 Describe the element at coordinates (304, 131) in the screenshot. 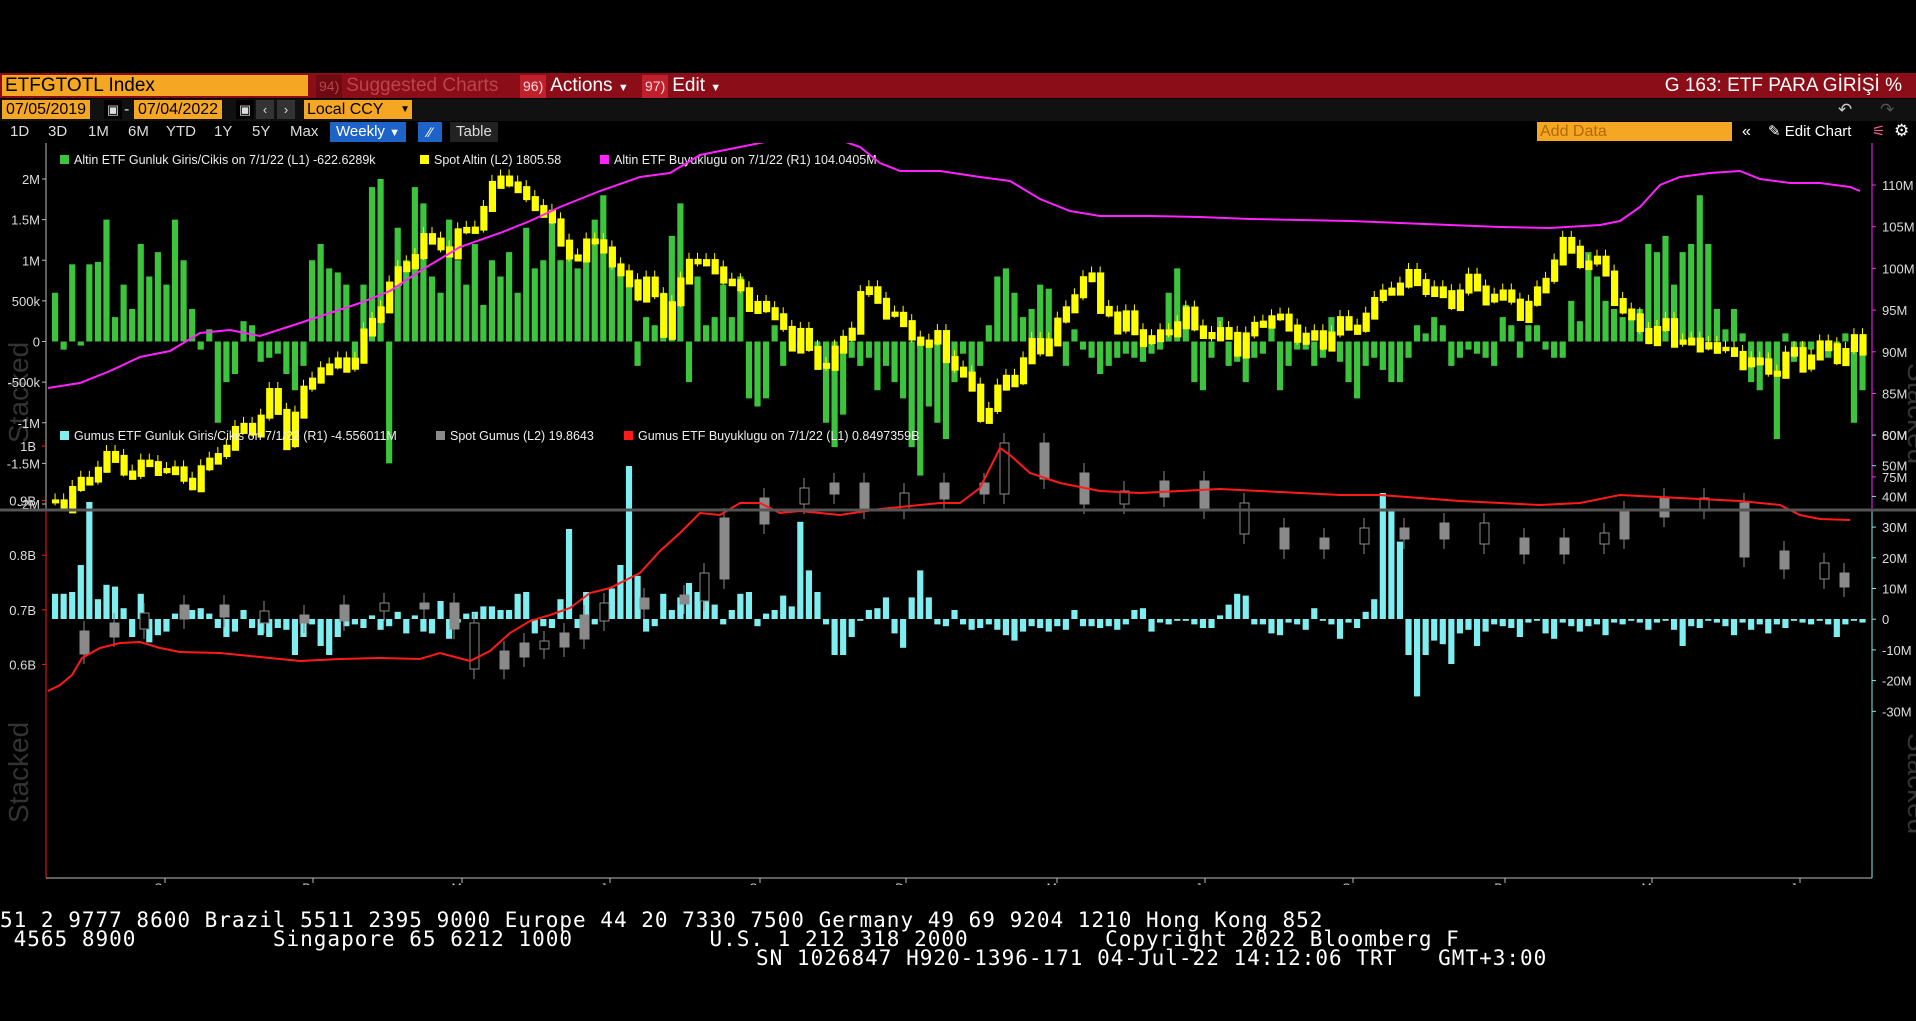

I see `range-max: Max` at that location.